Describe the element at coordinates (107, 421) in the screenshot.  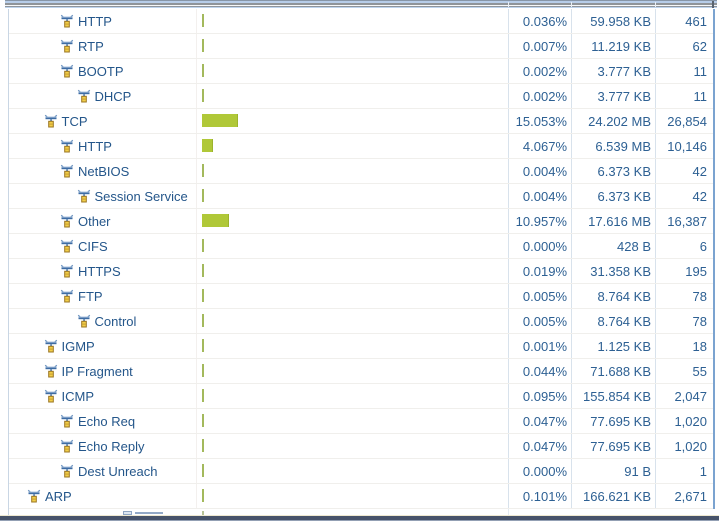
I see `protocol-name: Echo Req` at that location.